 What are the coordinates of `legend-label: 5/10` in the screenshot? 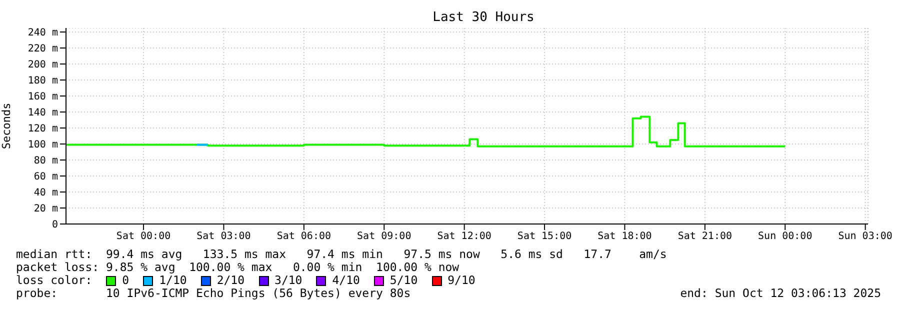 It's located at (403, 280).